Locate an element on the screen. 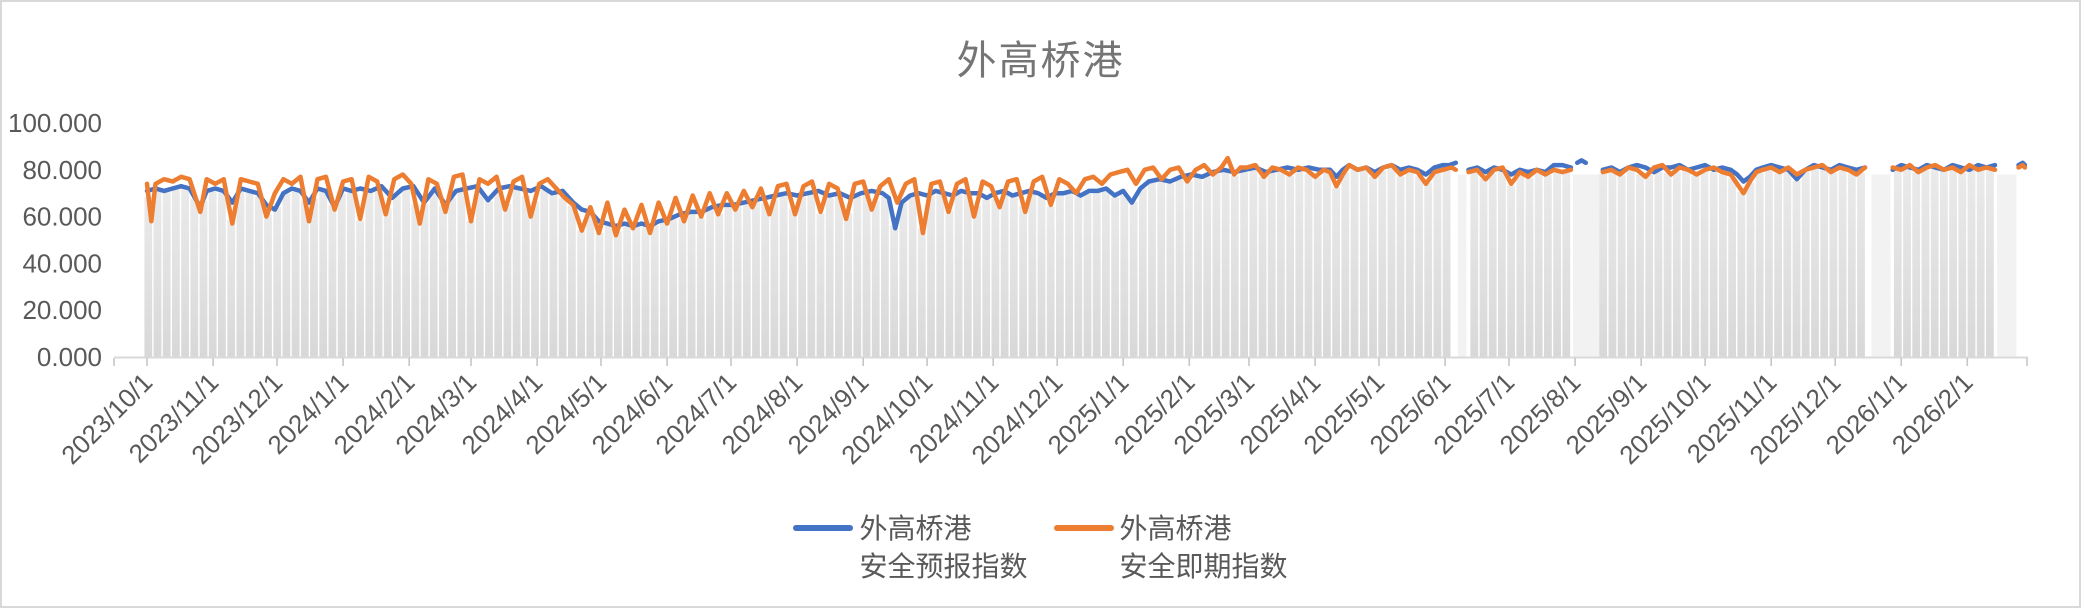 This screenshot has height=608, width=2081. legend-forecast-line1: 外高桥港 is located at coordinates (915, 528).